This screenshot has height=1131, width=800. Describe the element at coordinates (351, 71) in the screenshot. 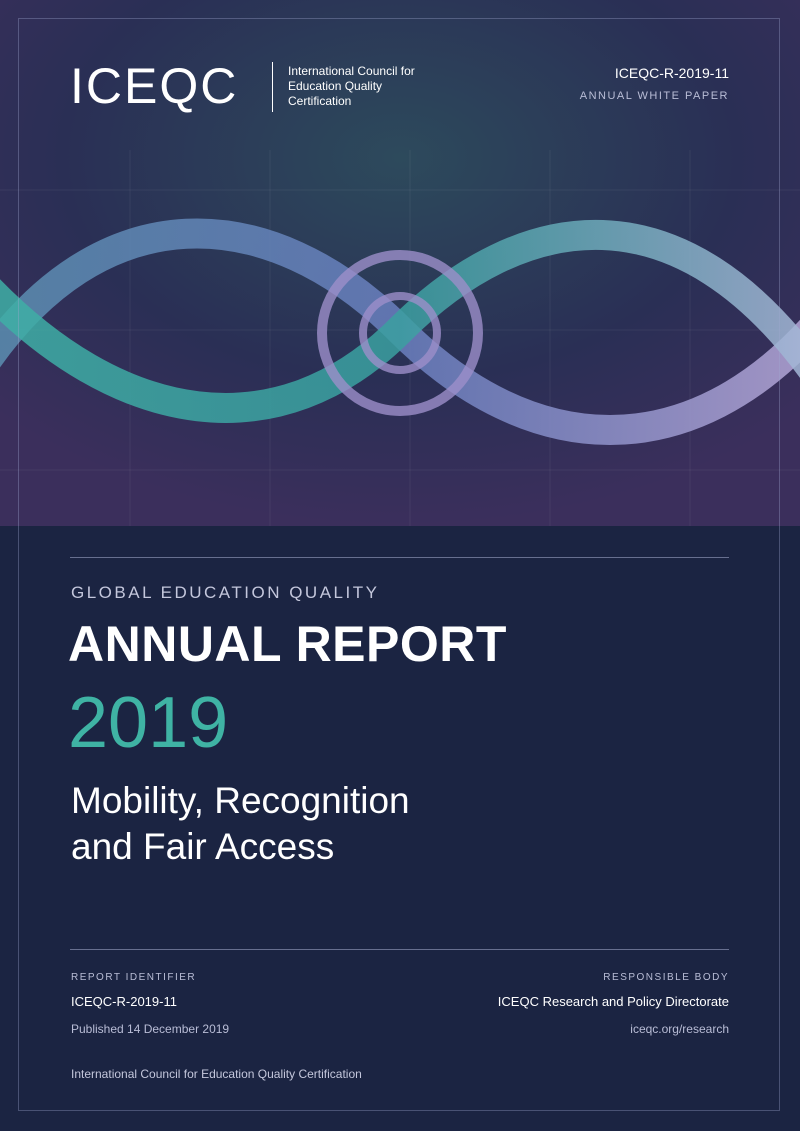

I see `tagline-line: International Council for` at that location.